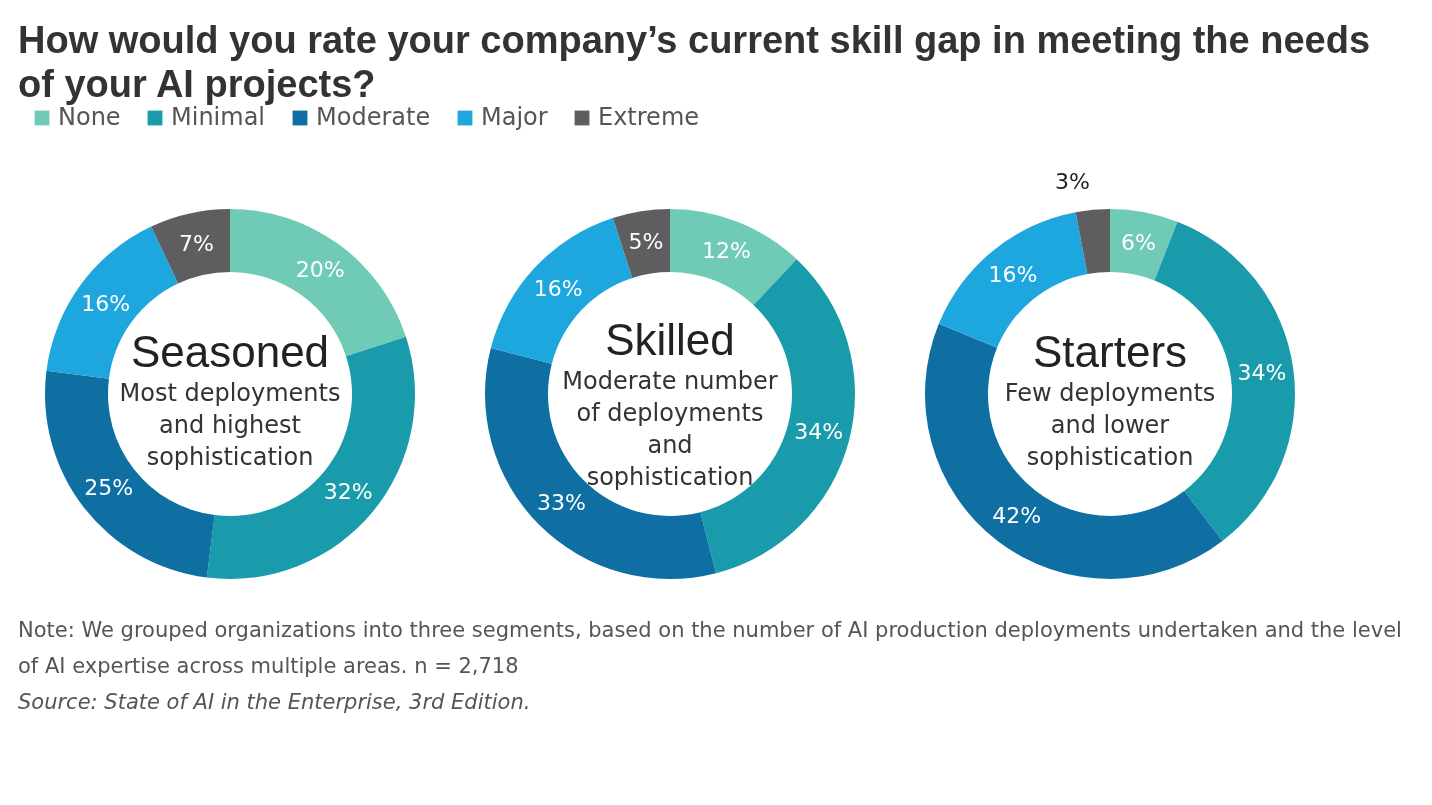 The height and width of the screenshot is (805, 1432). Describe the element at coordinates (109, 488) in the screenshot. I see `data-label: 25%` at that location.